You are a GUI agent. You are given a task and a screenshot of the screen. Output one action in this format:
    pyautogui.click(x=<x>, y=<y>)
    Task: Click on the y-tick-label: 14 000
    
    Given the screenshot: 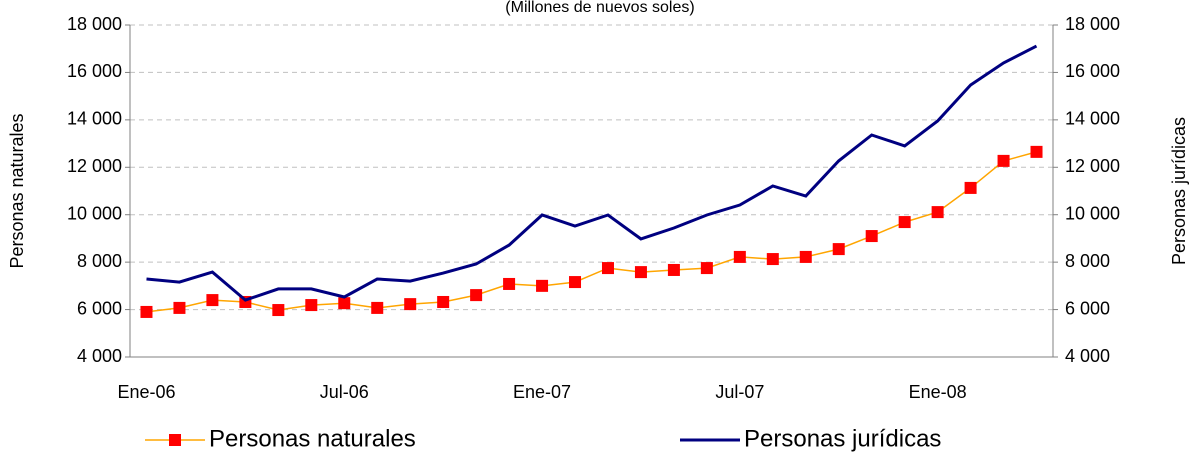 What is the action you would take?
    pyautogui.click(x=94, y=119)
    